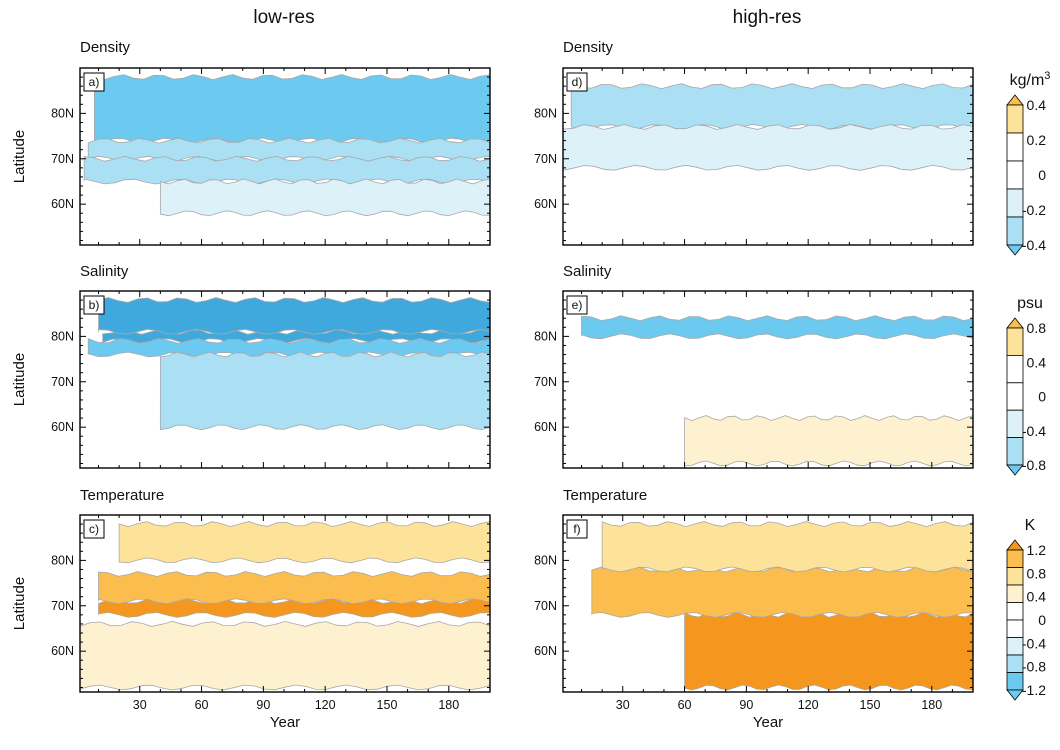  I want to click on panel-title-e: Salinity, so click(587, 271).